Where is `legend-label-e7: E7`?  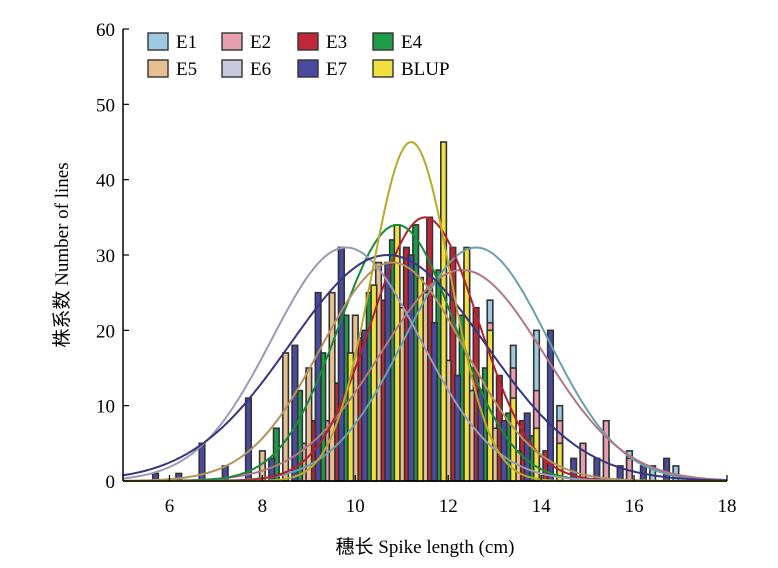
legend-label-e7: E7 is located at coordinates (336, 69).